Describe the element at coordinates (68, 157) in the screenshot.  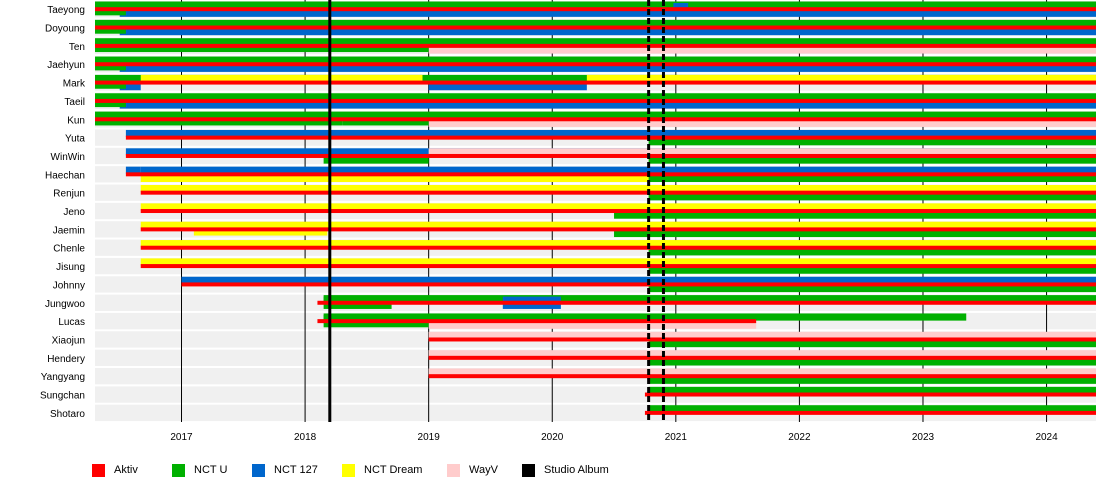
I see `member-label: WinWin` at that location.